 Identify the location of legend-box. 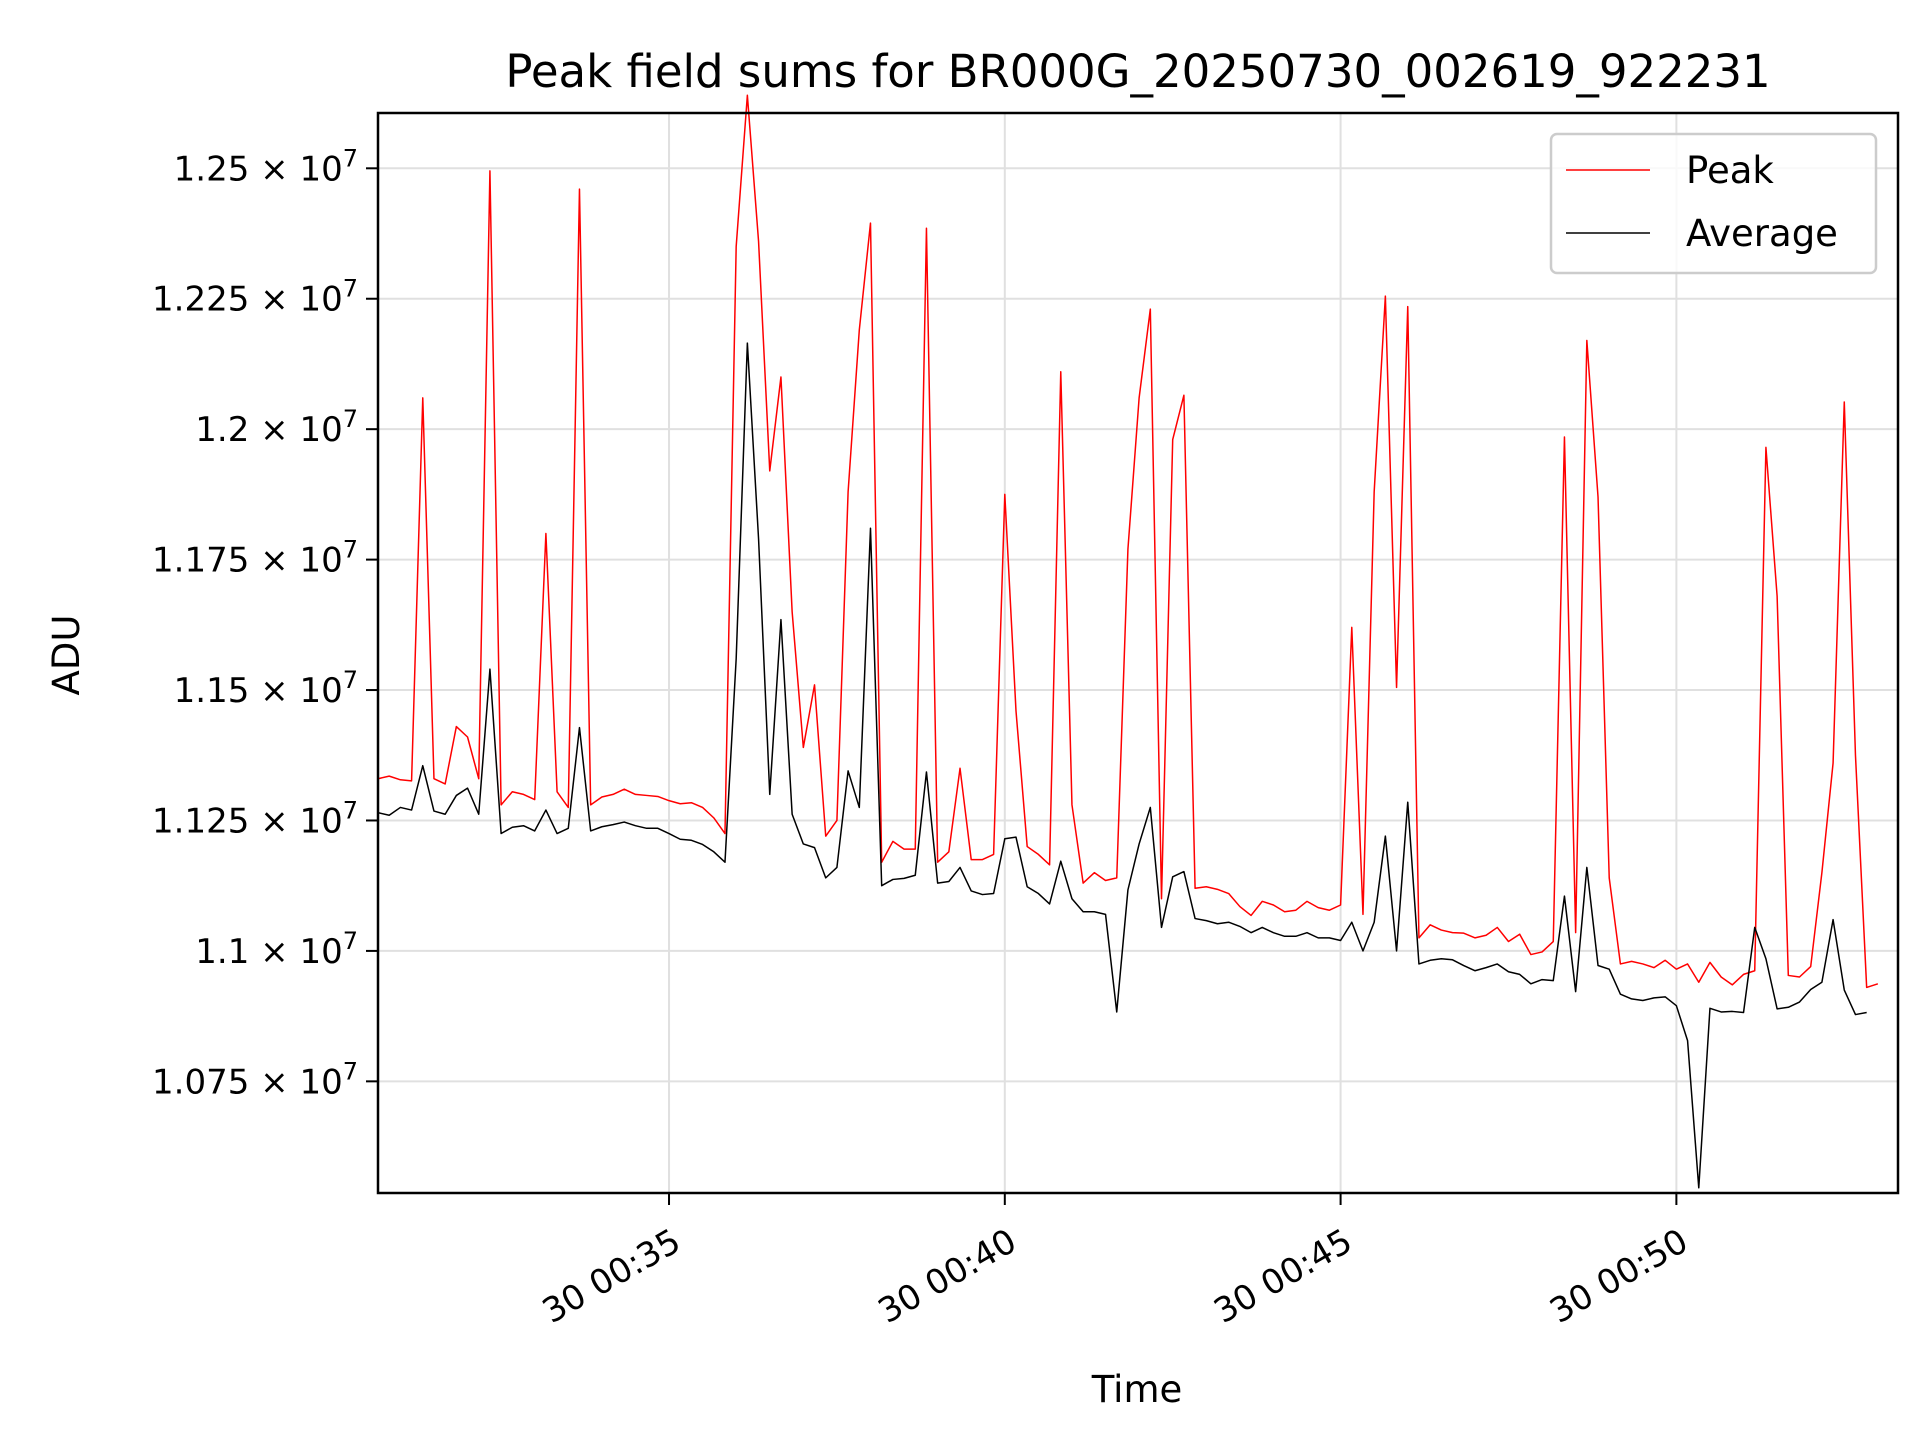
(1713, 203).